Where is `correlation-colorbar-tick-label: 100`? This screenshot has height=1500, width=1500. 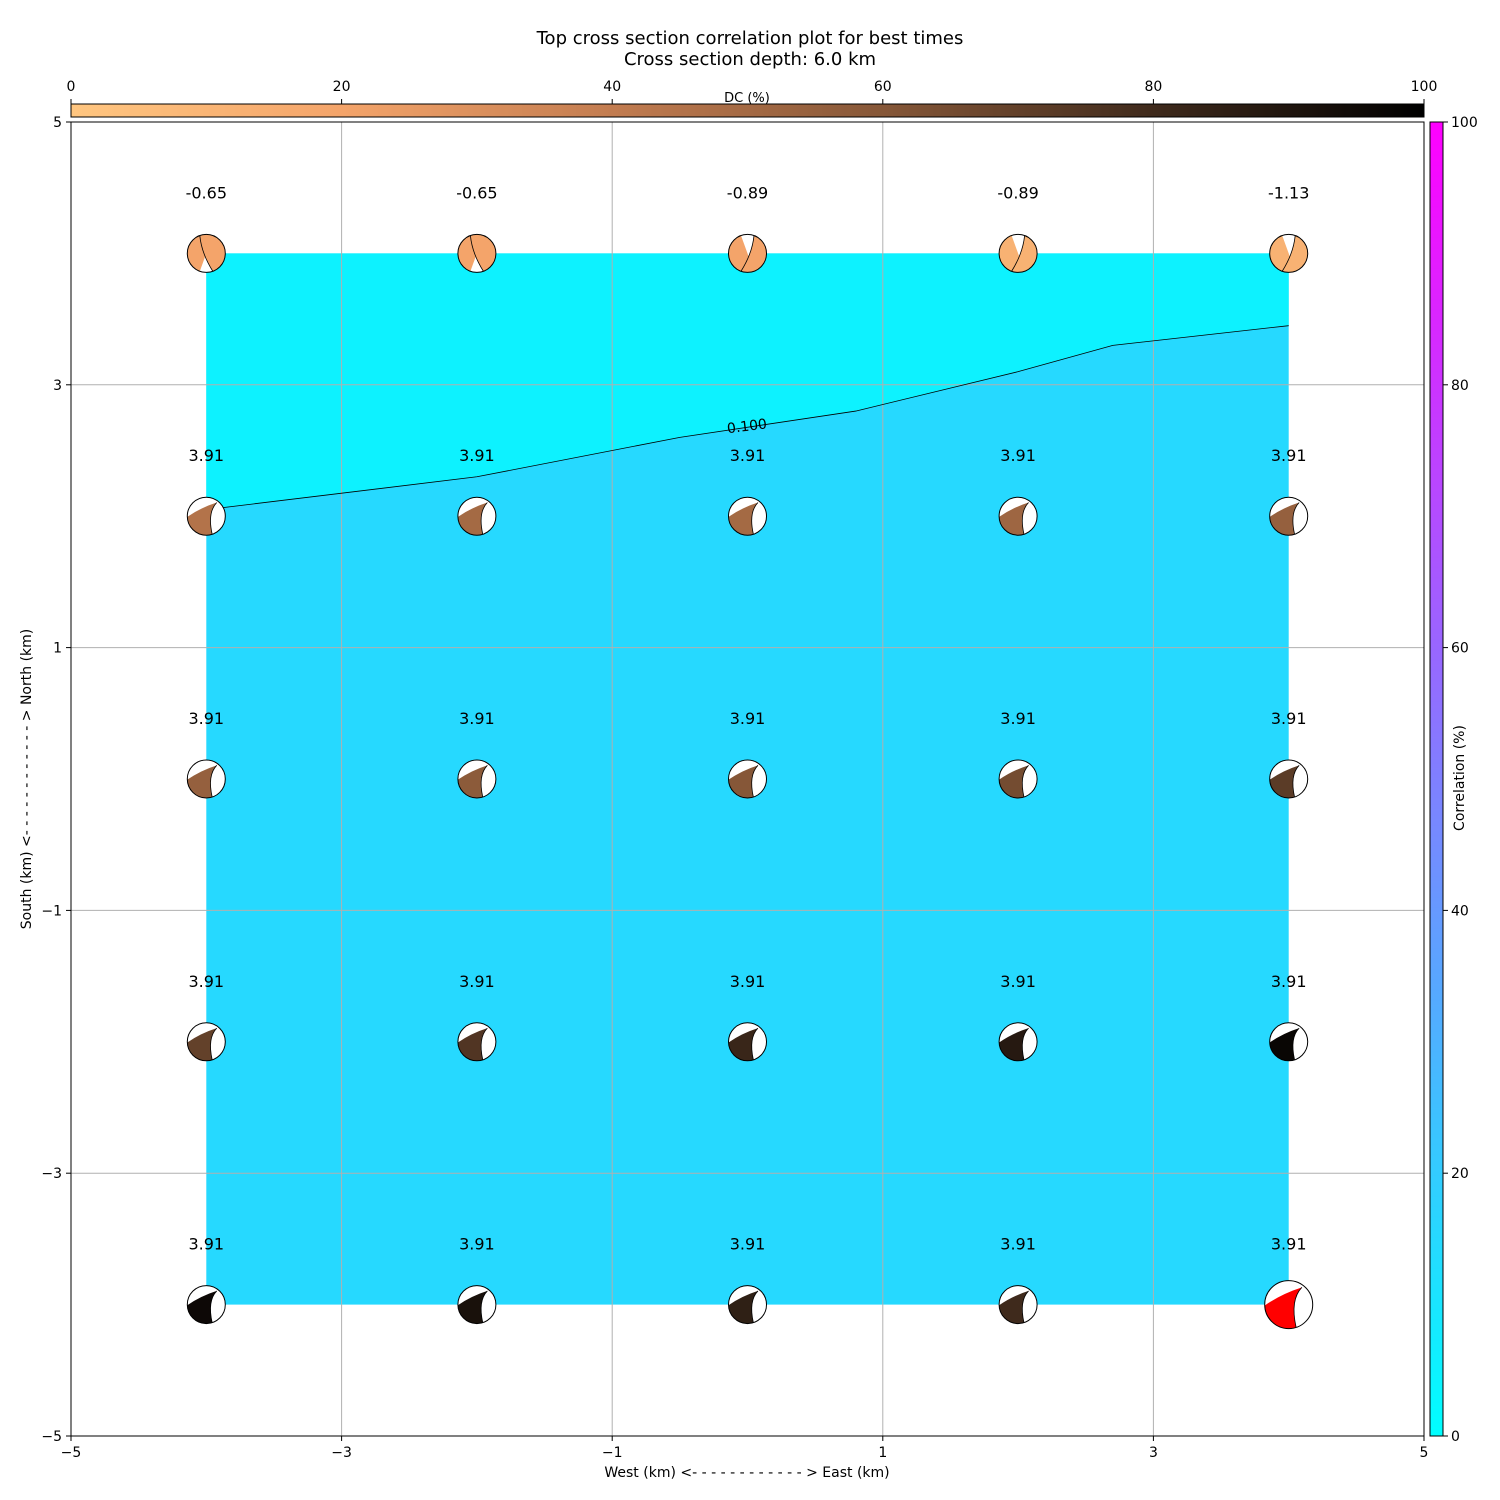
correlation-colorbar-tick-label: 100 is located at coordinates (1464, 123).